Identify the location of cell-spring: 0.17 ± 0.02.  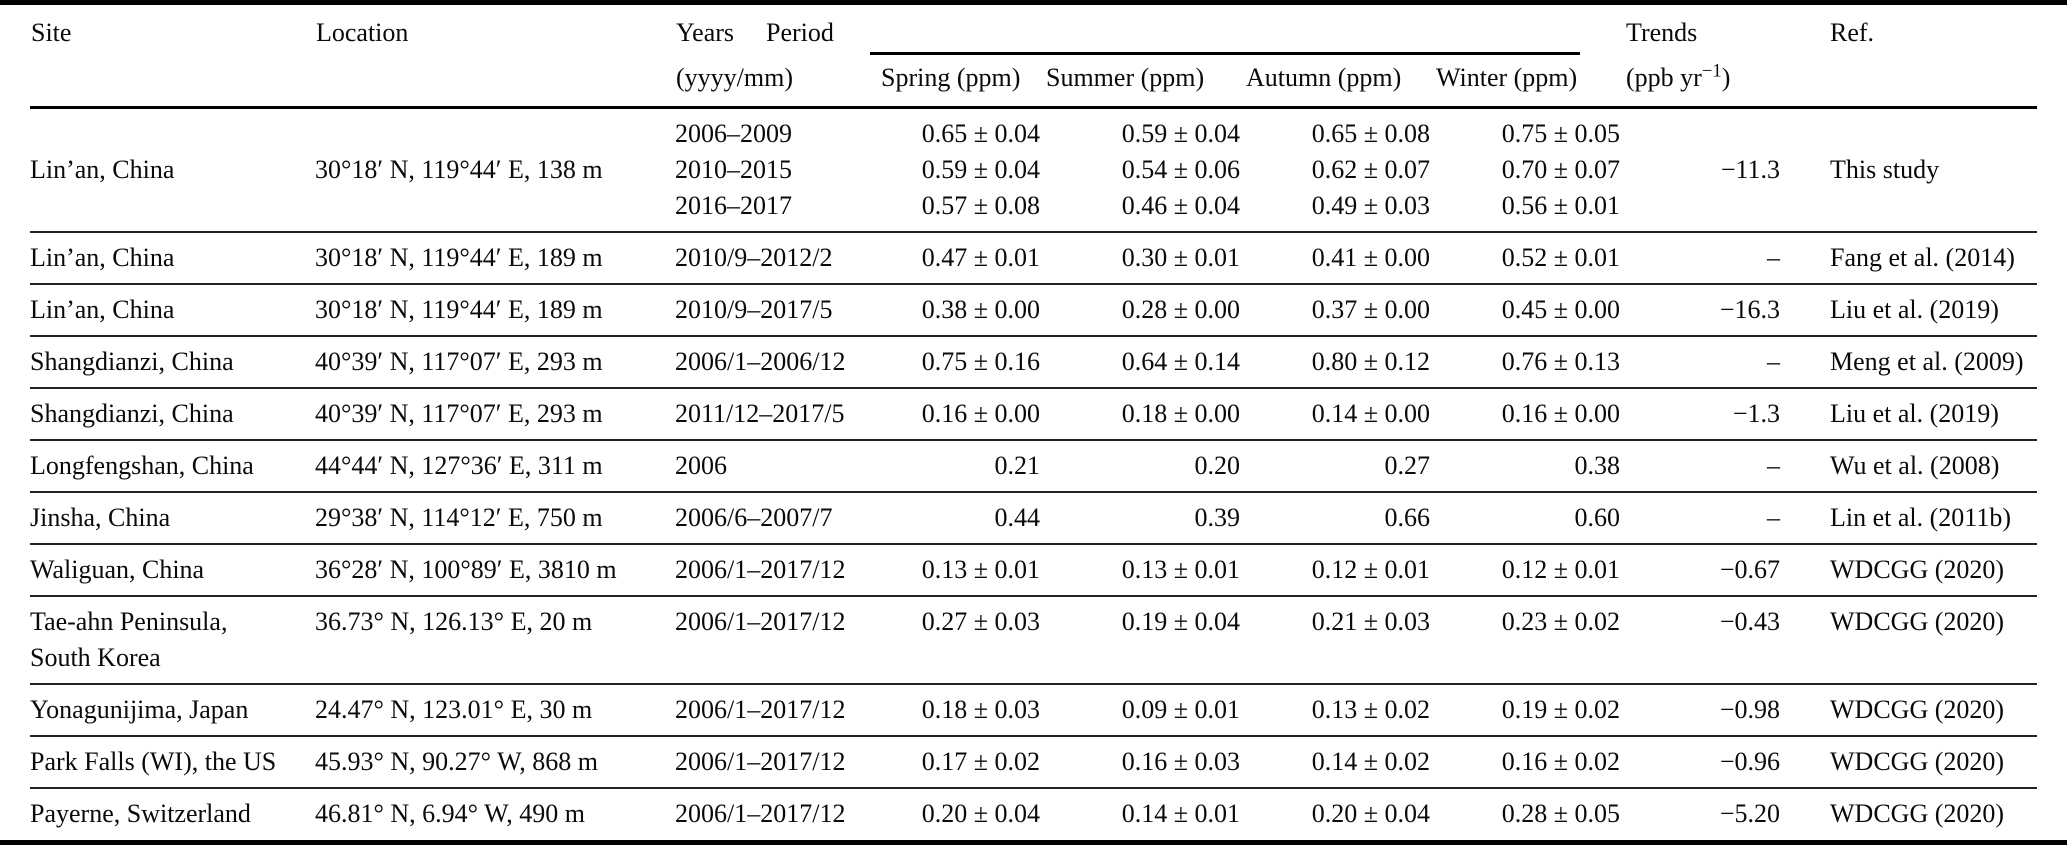
(980, 761).